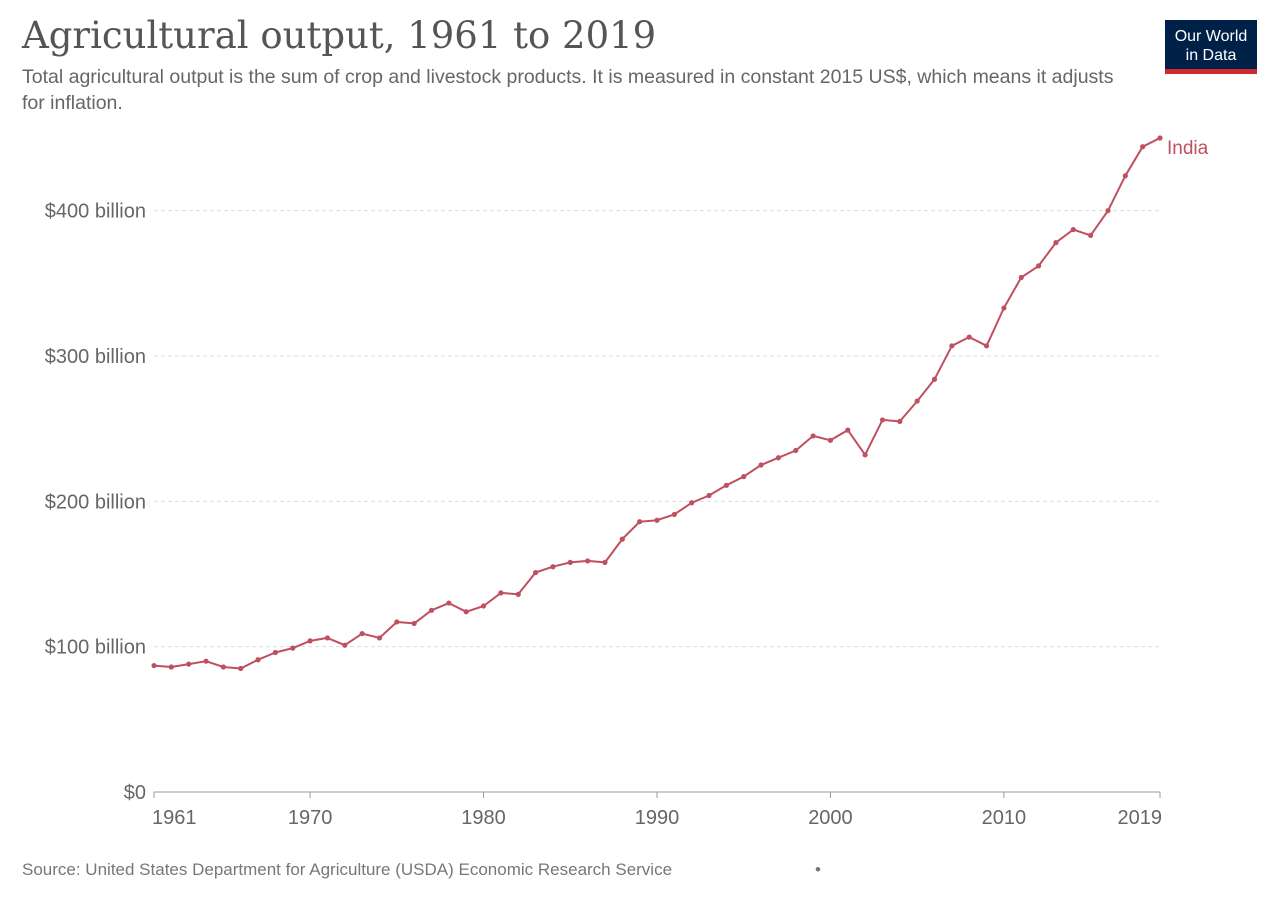 This screenshot has height=904, width=1280. I want to click on y-tick-label: $0, so click(135, 793).